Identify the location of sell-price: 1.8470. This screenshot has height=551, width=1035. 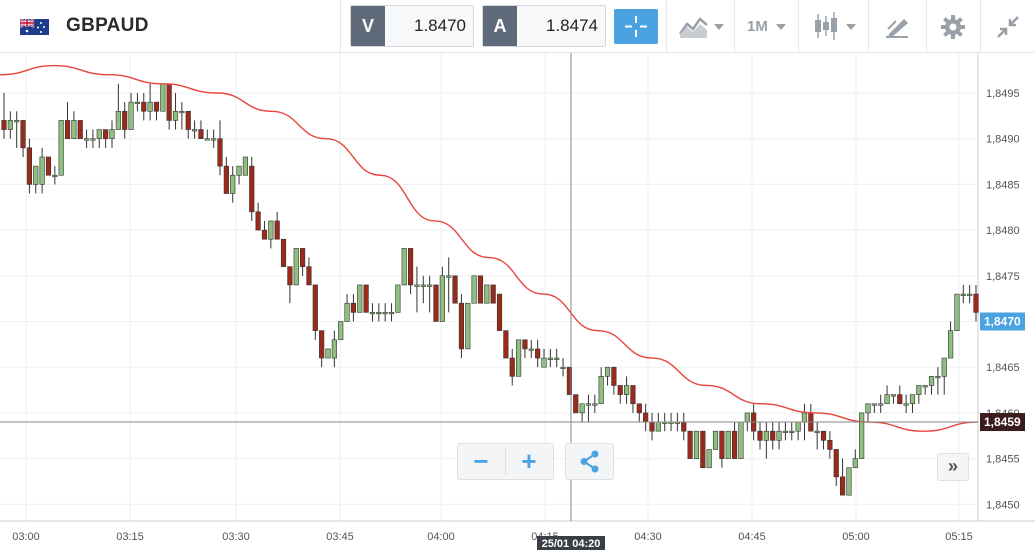
(440, 25).